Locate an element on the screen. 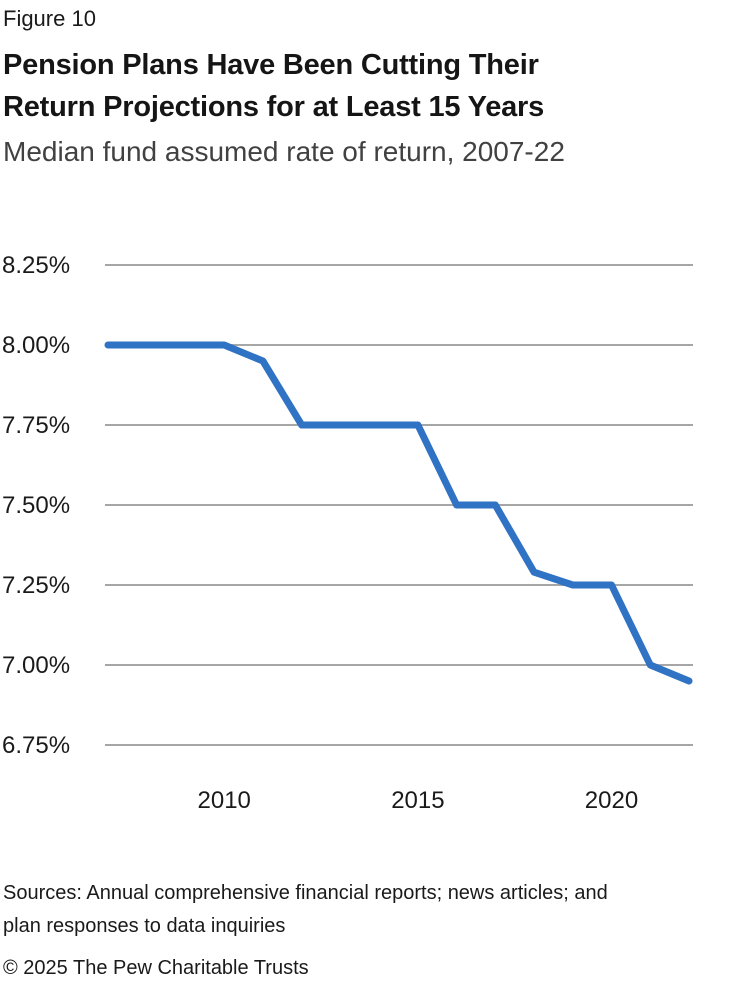 The height and width of the screenshot is (986, 732). chart-title-line-1: Pension Plans Have Been Cutting Their is located at coordinates (271, 65).